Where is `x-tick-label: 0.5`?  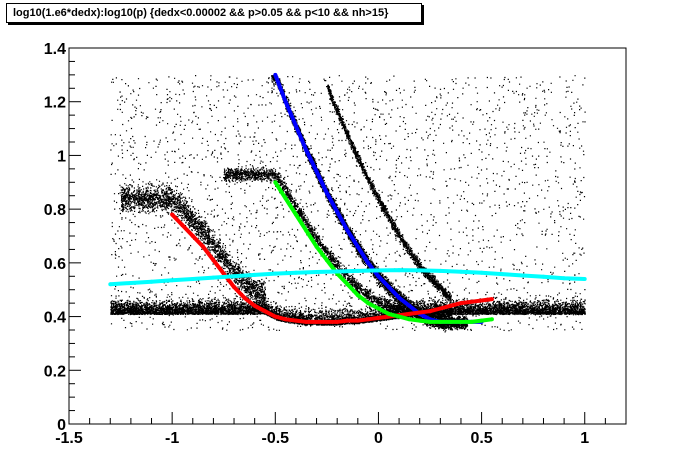 x-tick-label: 0.5 is located at coordinates (481, 438).